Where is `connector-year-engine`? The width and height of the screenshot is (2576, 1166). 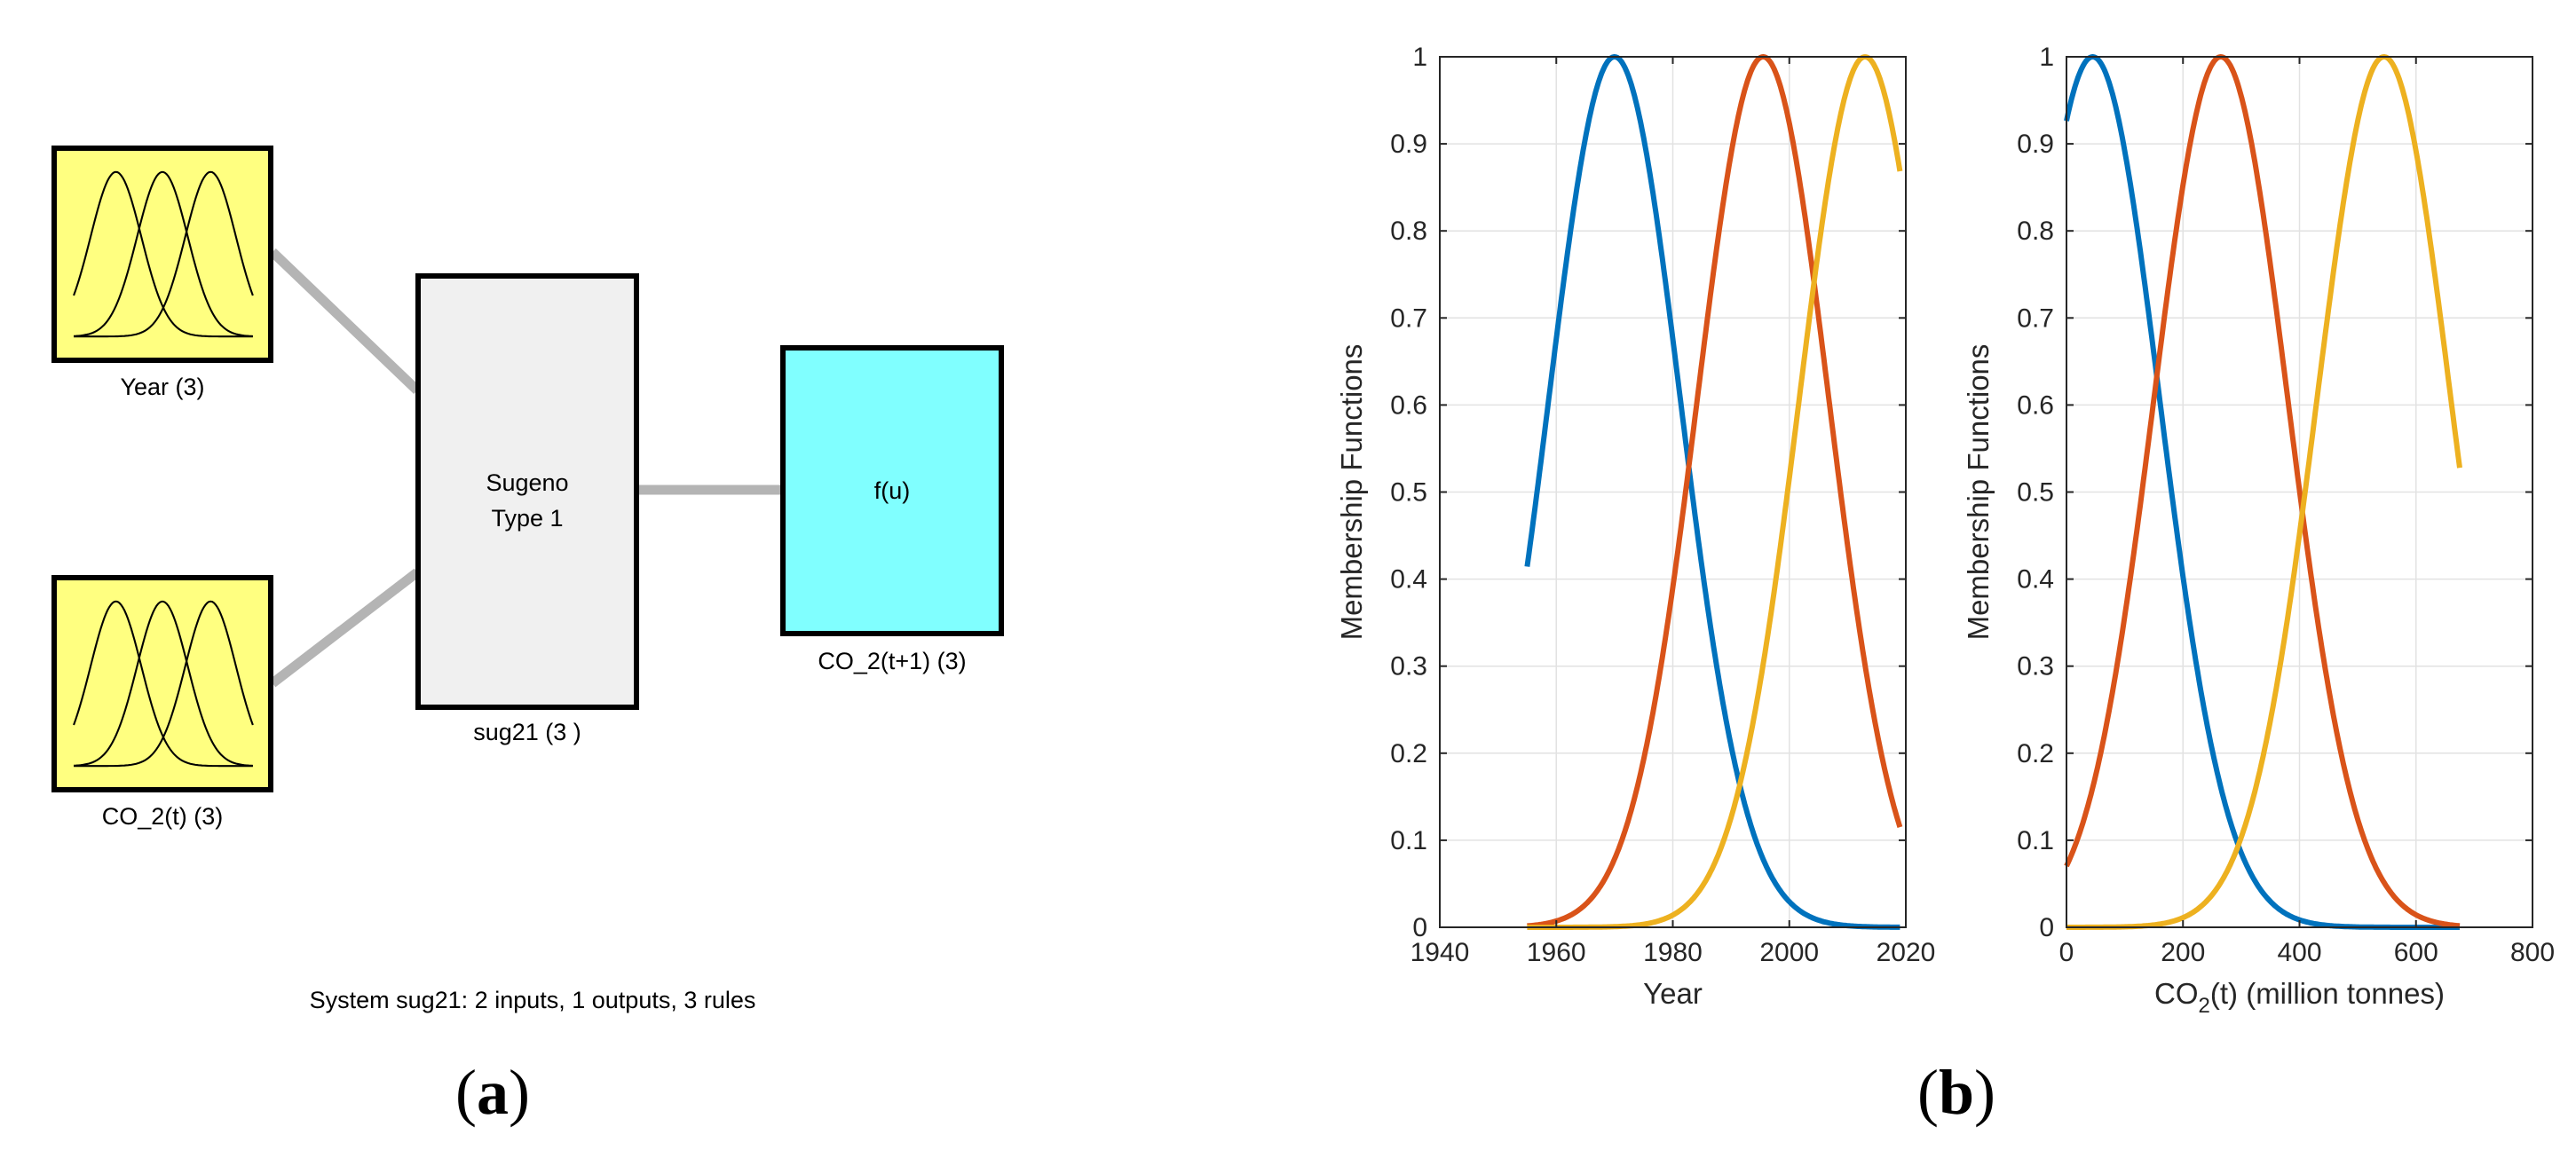 connector-year-engine is located at coordinates (345, 321).